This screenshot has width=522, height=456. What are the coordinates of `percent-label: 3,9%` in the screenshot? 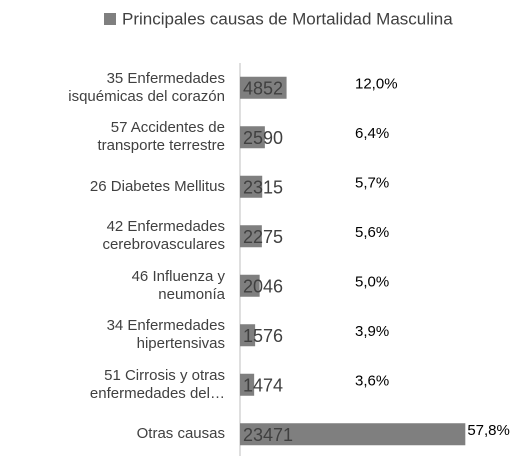 It's located at (372, 331).